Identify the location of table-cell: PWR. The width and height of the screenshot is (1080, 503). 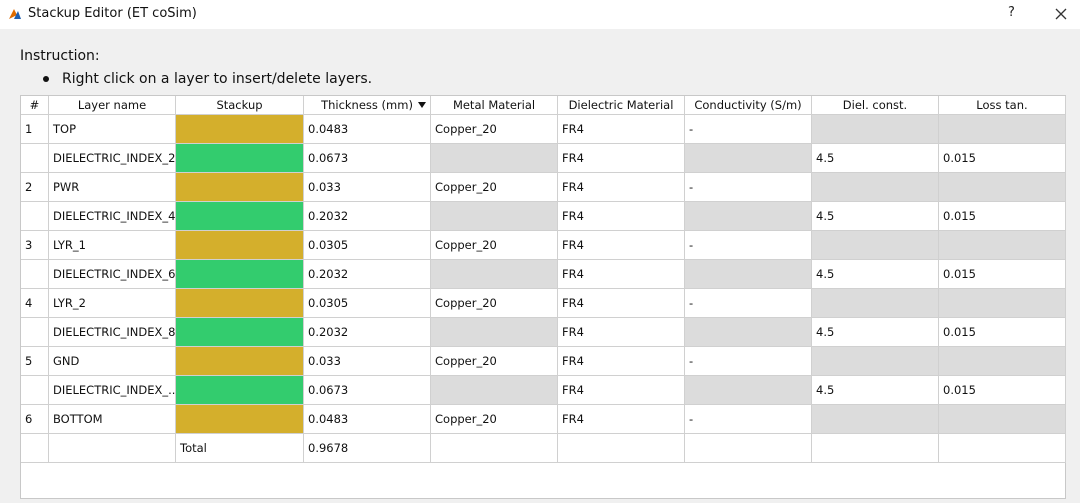
(112, 187).